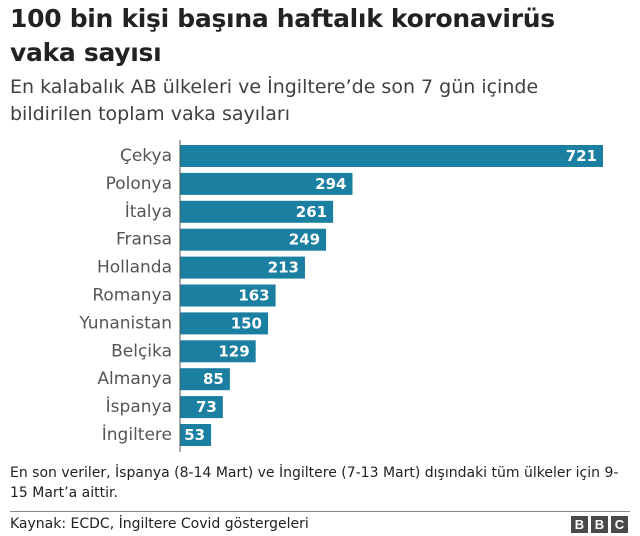 The height and width of the screenshot is (536, 640). Describe the element at coordinates (581, 156) in the screenshot. I see `bar-value-label: 721` at that location.